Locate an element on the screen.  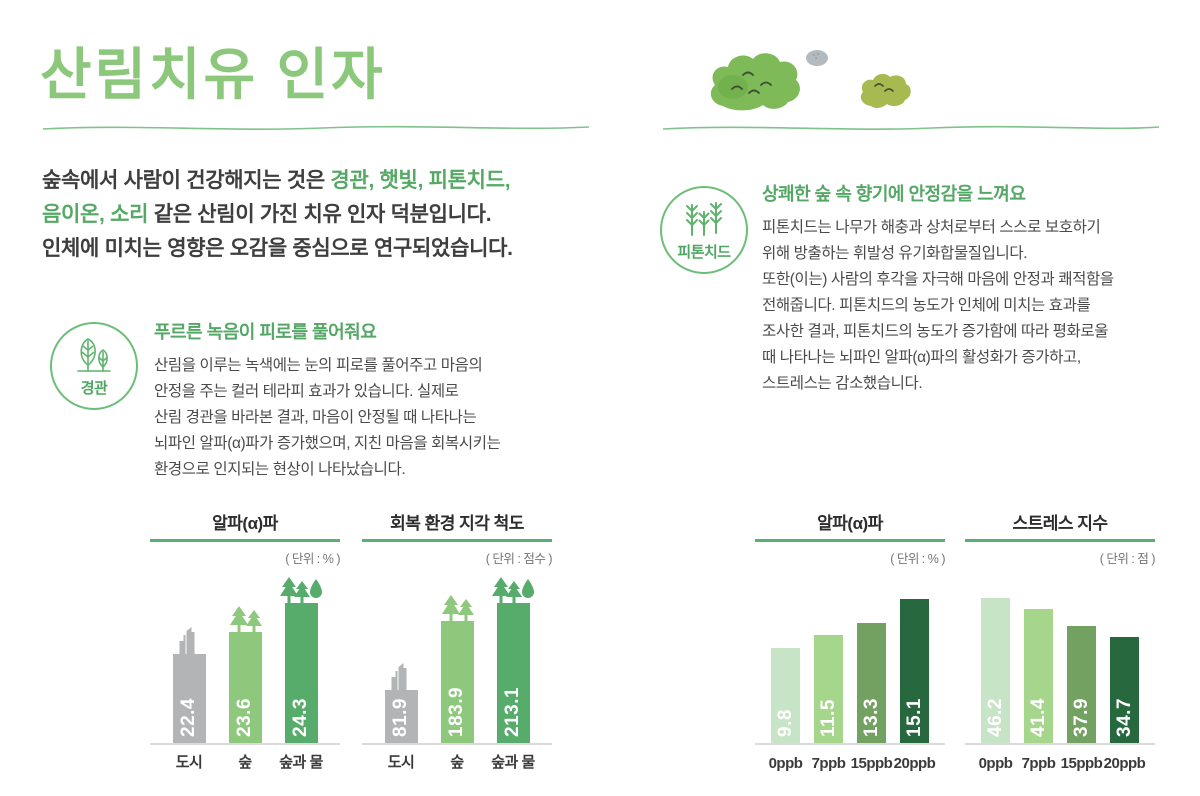
bar: 81.9 is located at coordinates (401, 703).